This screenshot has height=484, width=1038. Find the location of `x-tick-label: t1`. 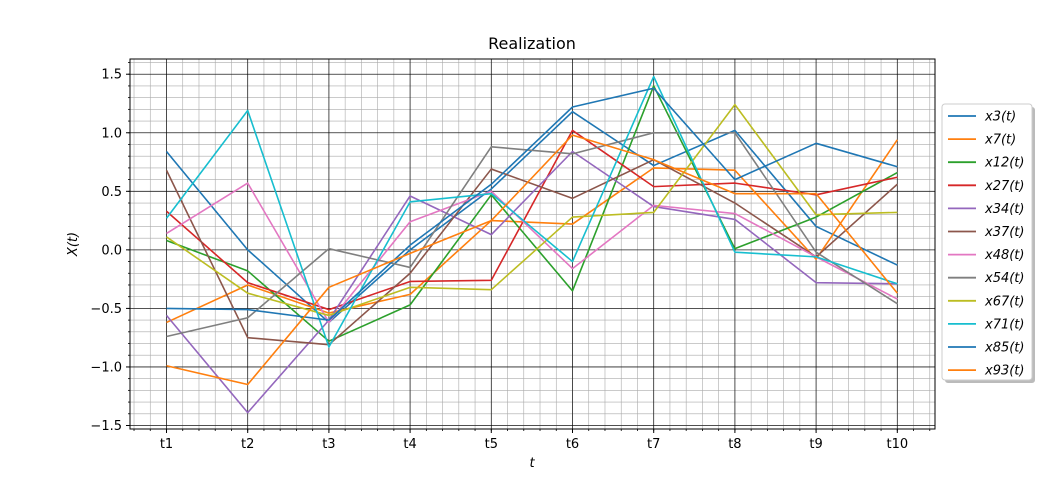

x-tick-label: t1 is located at coordinates (166, 444).